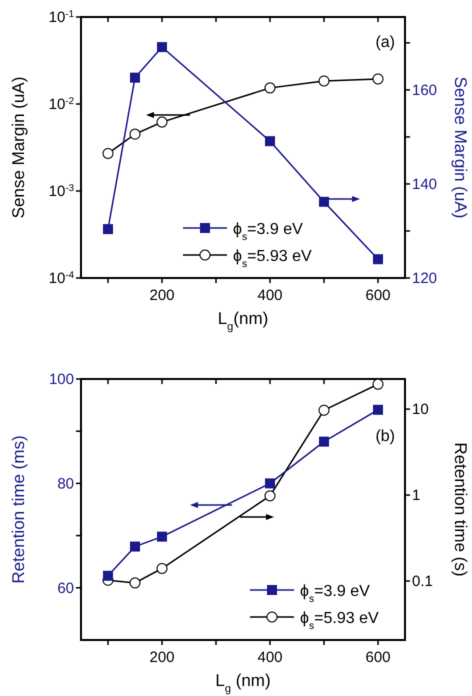 This screenshot has width=472, height=696. What do you see at coordinates (460, 509) in the screenshot?
I see `y2-axis-title: Retention time (s)` at bounding box center [460, 509].